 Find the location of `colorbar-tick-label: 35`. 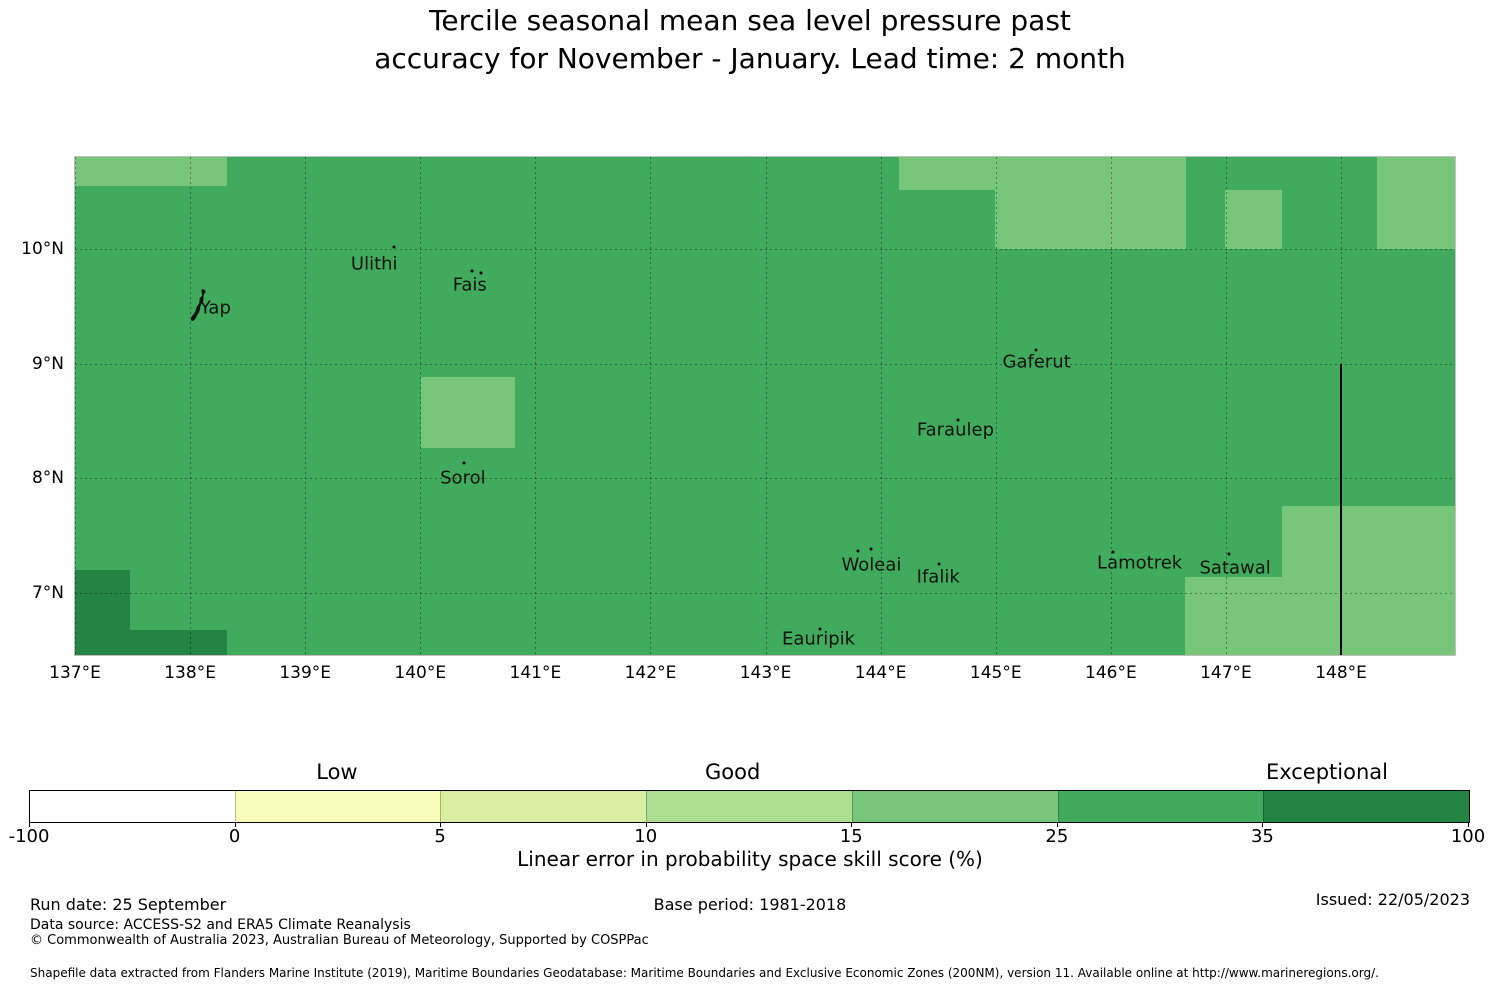

colorbar-tick-label: 35 is located at coordinates (1262, 836).